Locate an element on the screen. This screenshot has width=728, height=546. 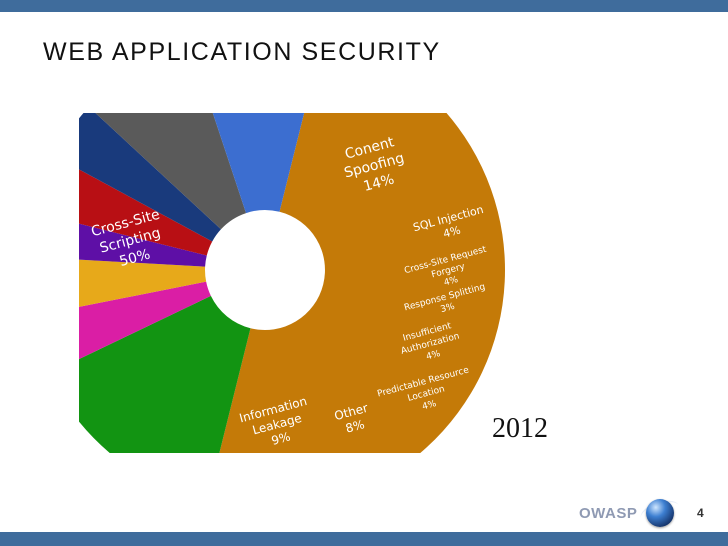
slice-label-line: 3% is located at coordinates (448, 308).